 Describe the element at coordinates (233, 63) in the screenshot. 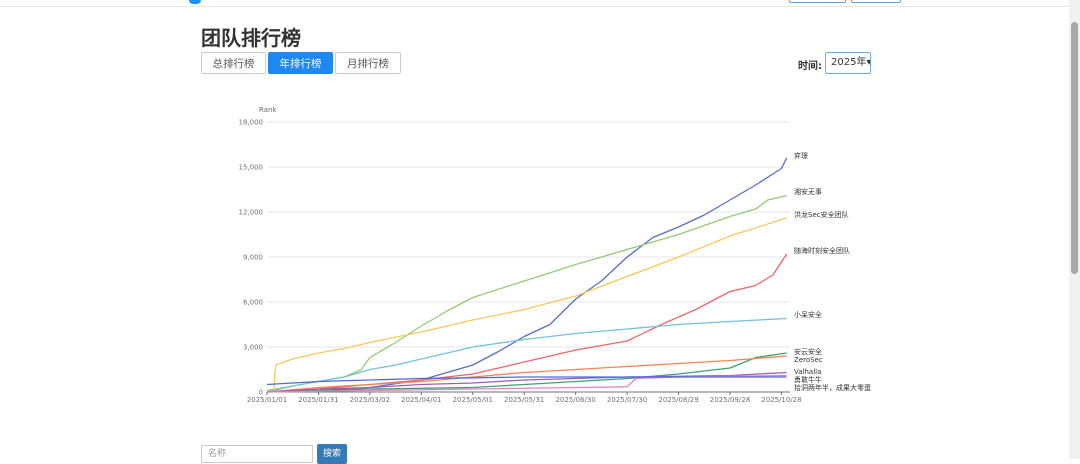

I see `tab-total-ranking: 总排行榜` at that location.